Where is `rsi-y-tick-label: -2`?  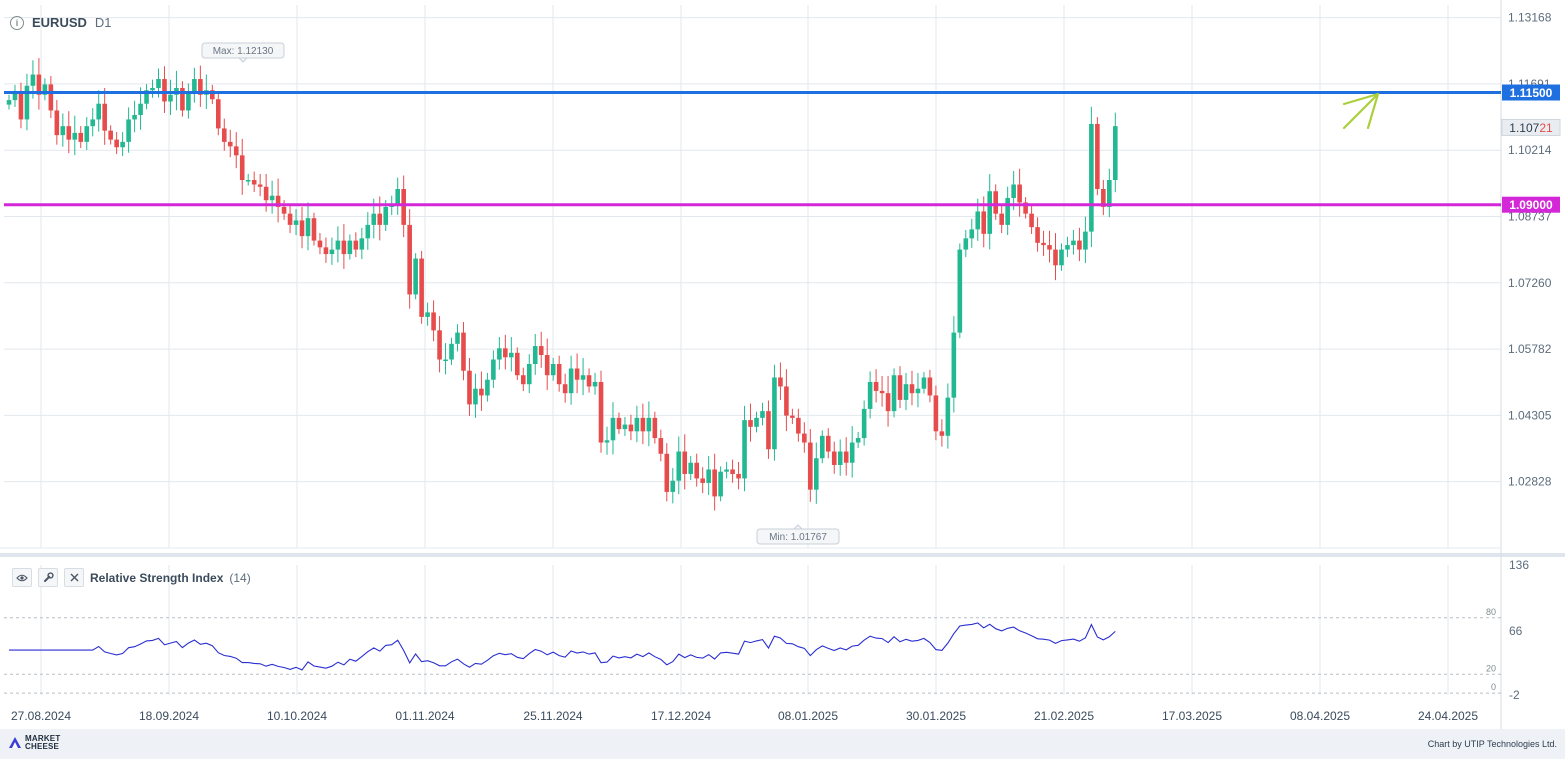
rsi-y-tick-label: -2 is located at coordinates (1514, 695).